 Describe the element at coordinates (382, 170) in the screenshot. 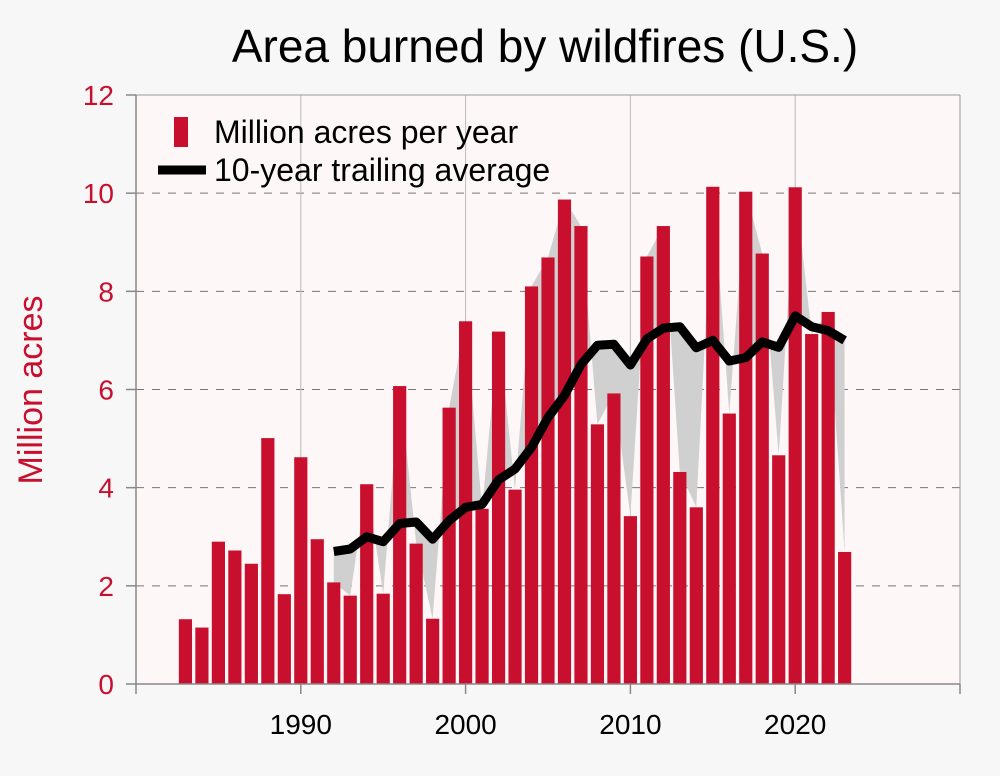

I see `legend-label-average: 10-year trailing average` at that location.